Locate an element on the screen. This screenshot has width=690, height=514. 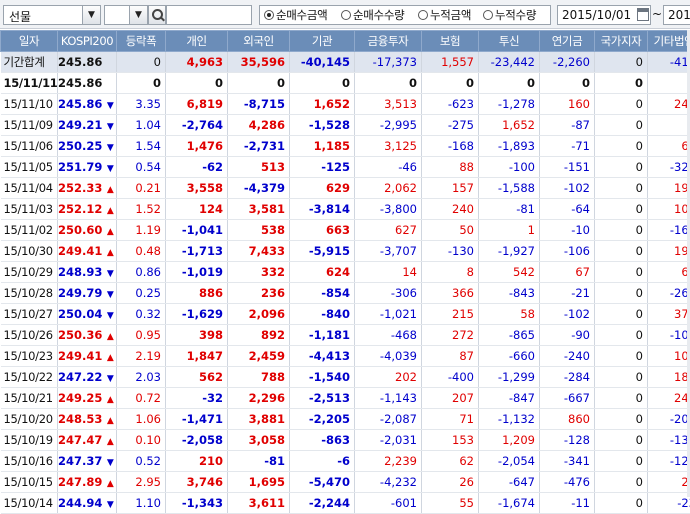
kospi200-cell: 249.41▲ is located at coordinates (87, 251).